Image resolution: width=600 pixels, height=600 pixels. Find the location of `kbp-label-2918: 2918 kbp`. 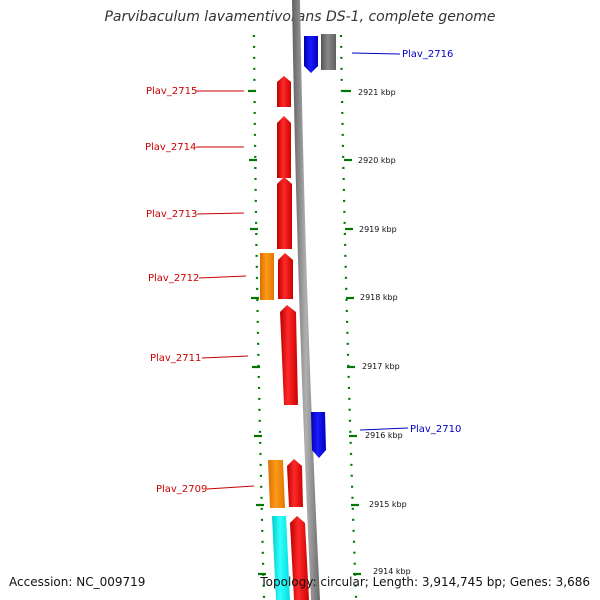

kbp-label-2918: 2918 kbp is located at coordinates (379, 297).